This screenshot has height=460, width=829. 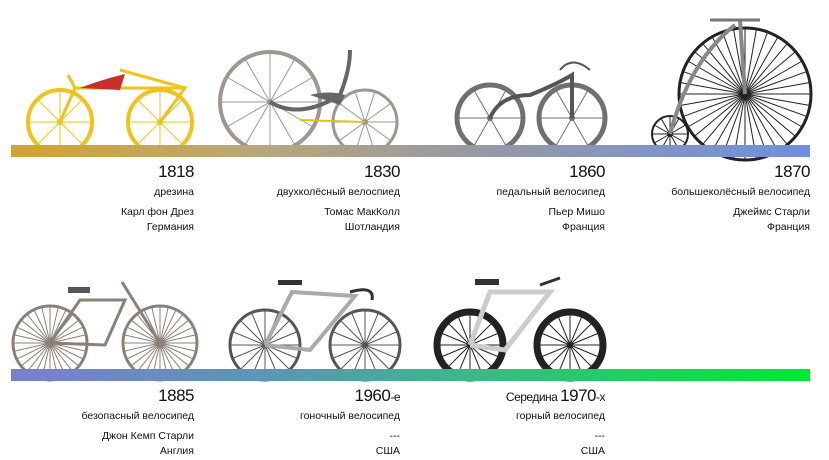 What do you see at coordinates (377, 395) in the screenshot?
I see `entry-year: 1960-е` at bounding box center [377, 395].